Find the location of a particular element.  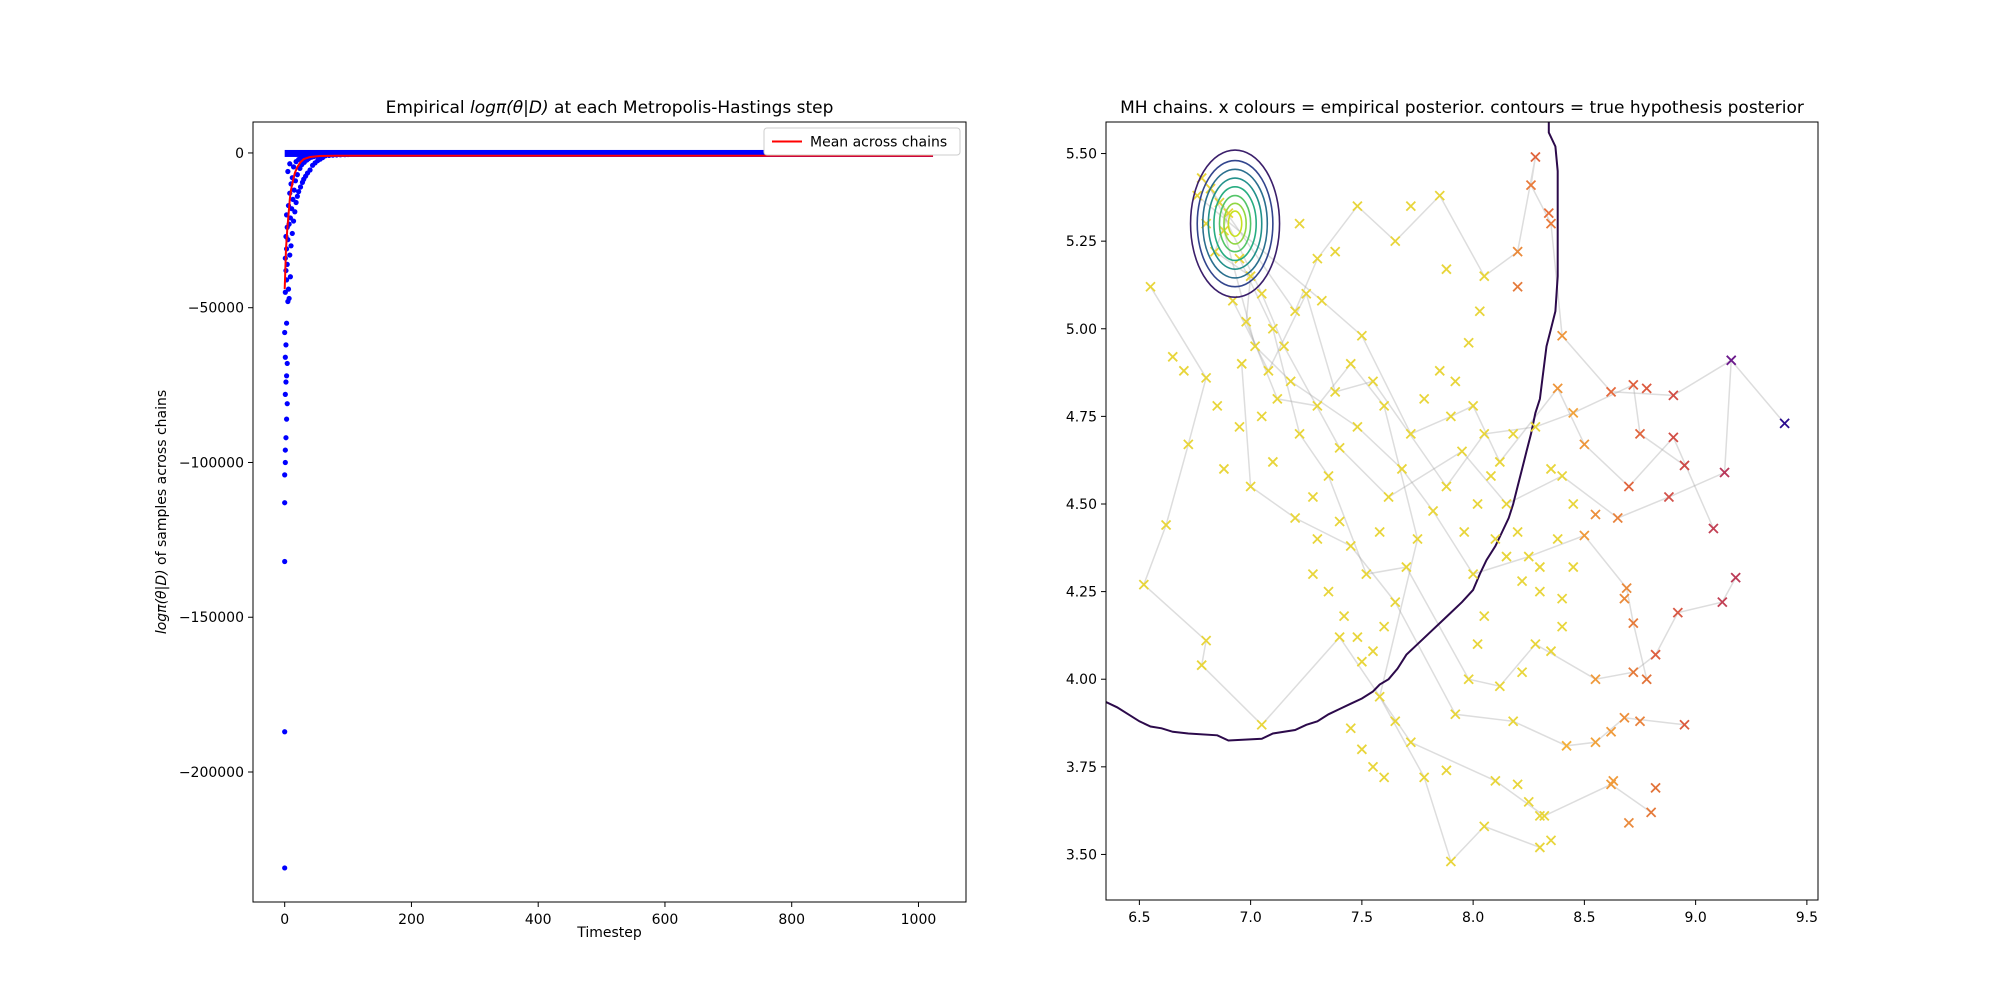

y-tick-label: 0 is located at coordinates (239, 154).